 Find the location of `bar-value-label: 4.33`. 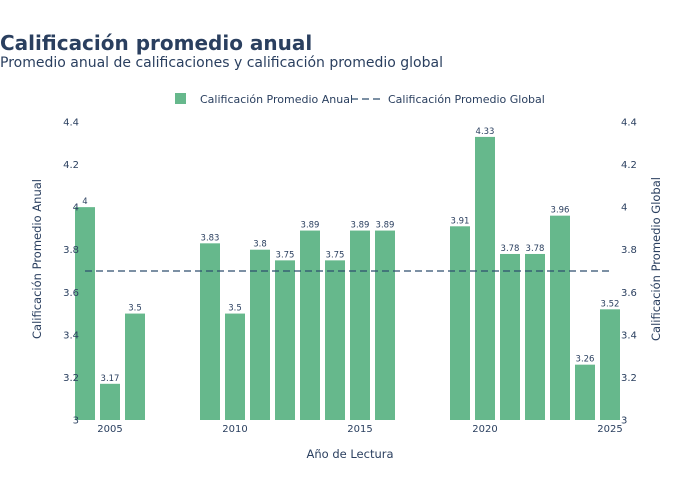

bar-value-label: 4.33 is located at coordinates (485, 132).